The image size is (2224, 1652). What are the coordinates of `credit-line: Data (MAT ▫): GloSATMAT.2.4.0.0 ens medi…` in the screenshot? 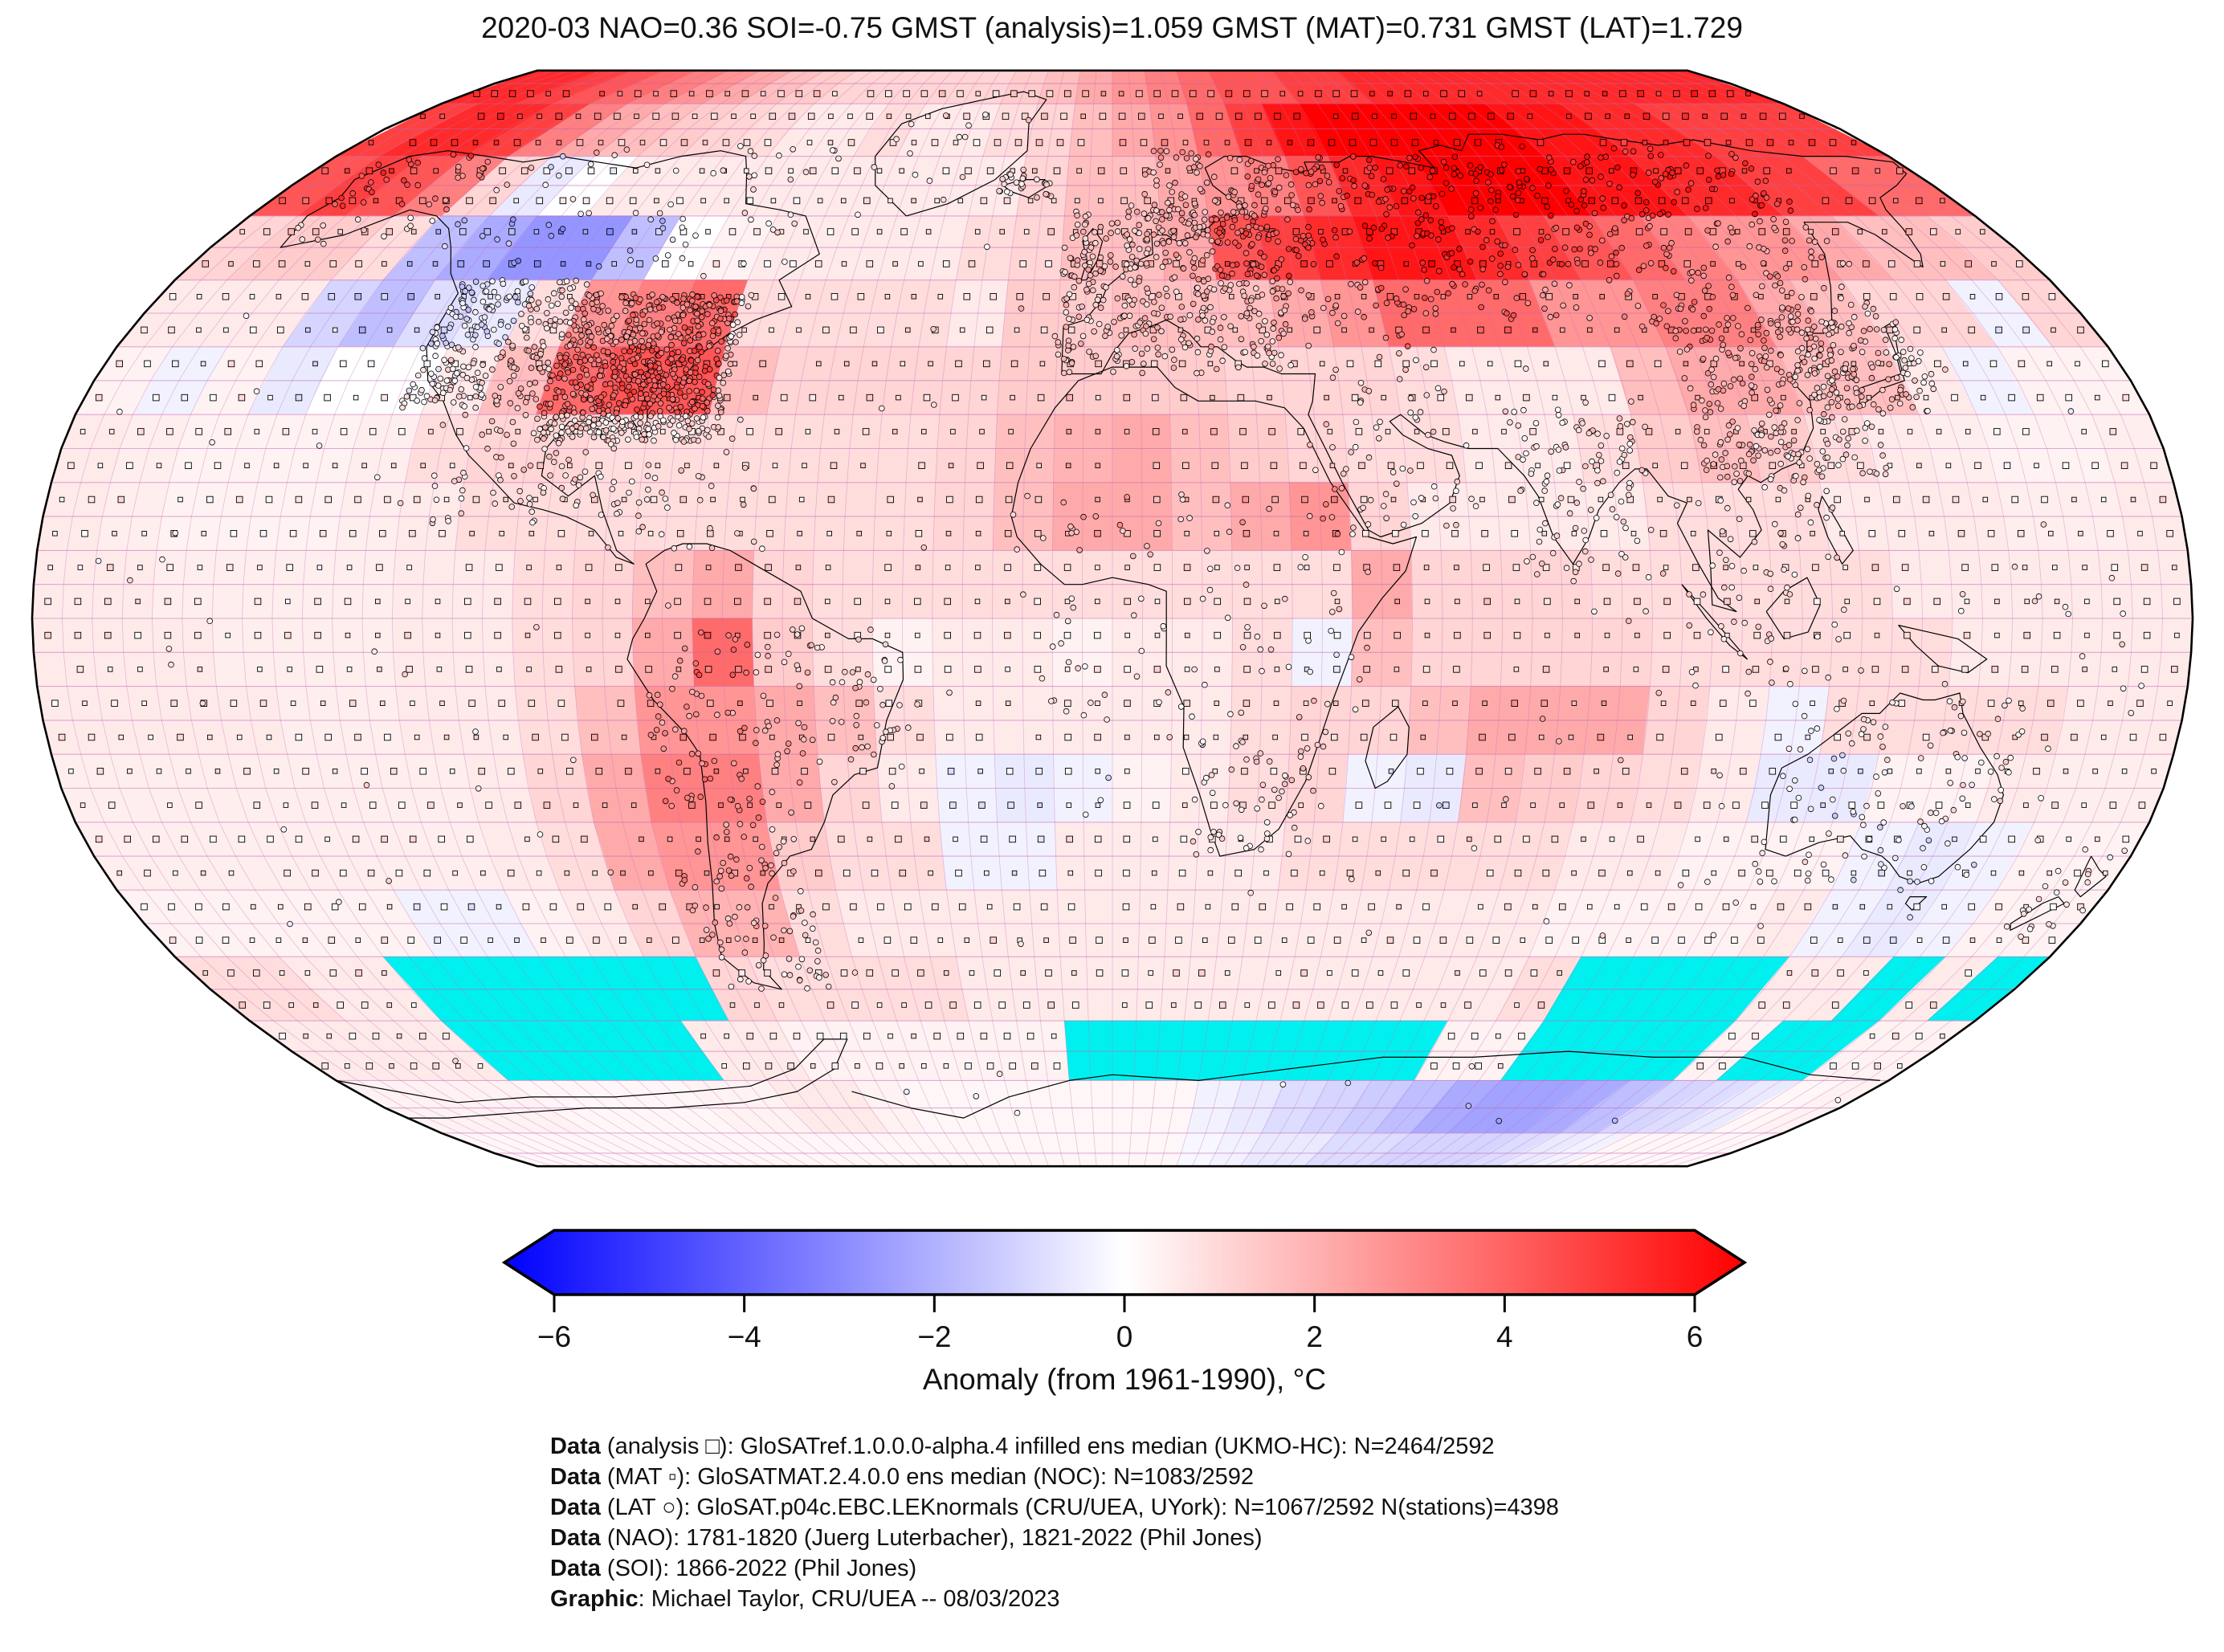 It's located at (1055, 1477).